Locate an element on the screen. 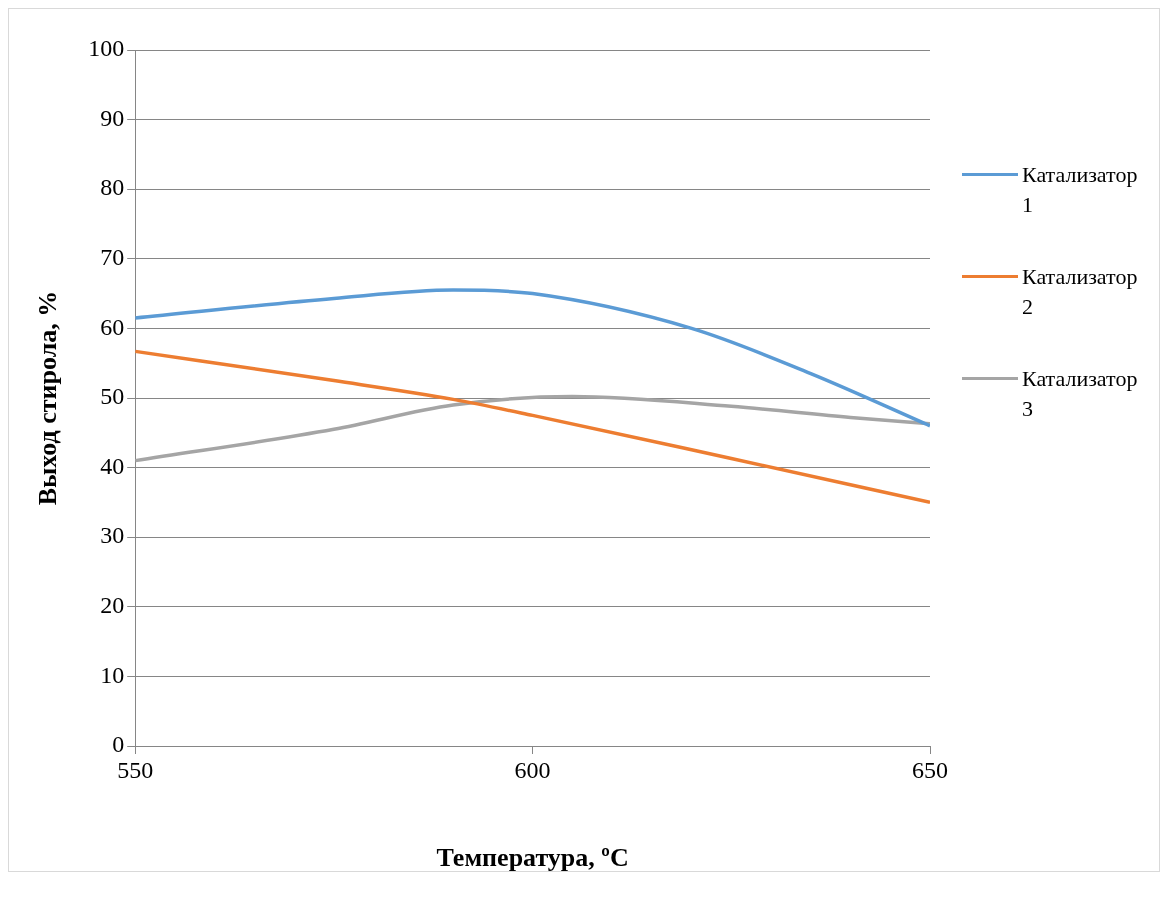  y-tick-label: 70 is located at coordinates (112, 257).